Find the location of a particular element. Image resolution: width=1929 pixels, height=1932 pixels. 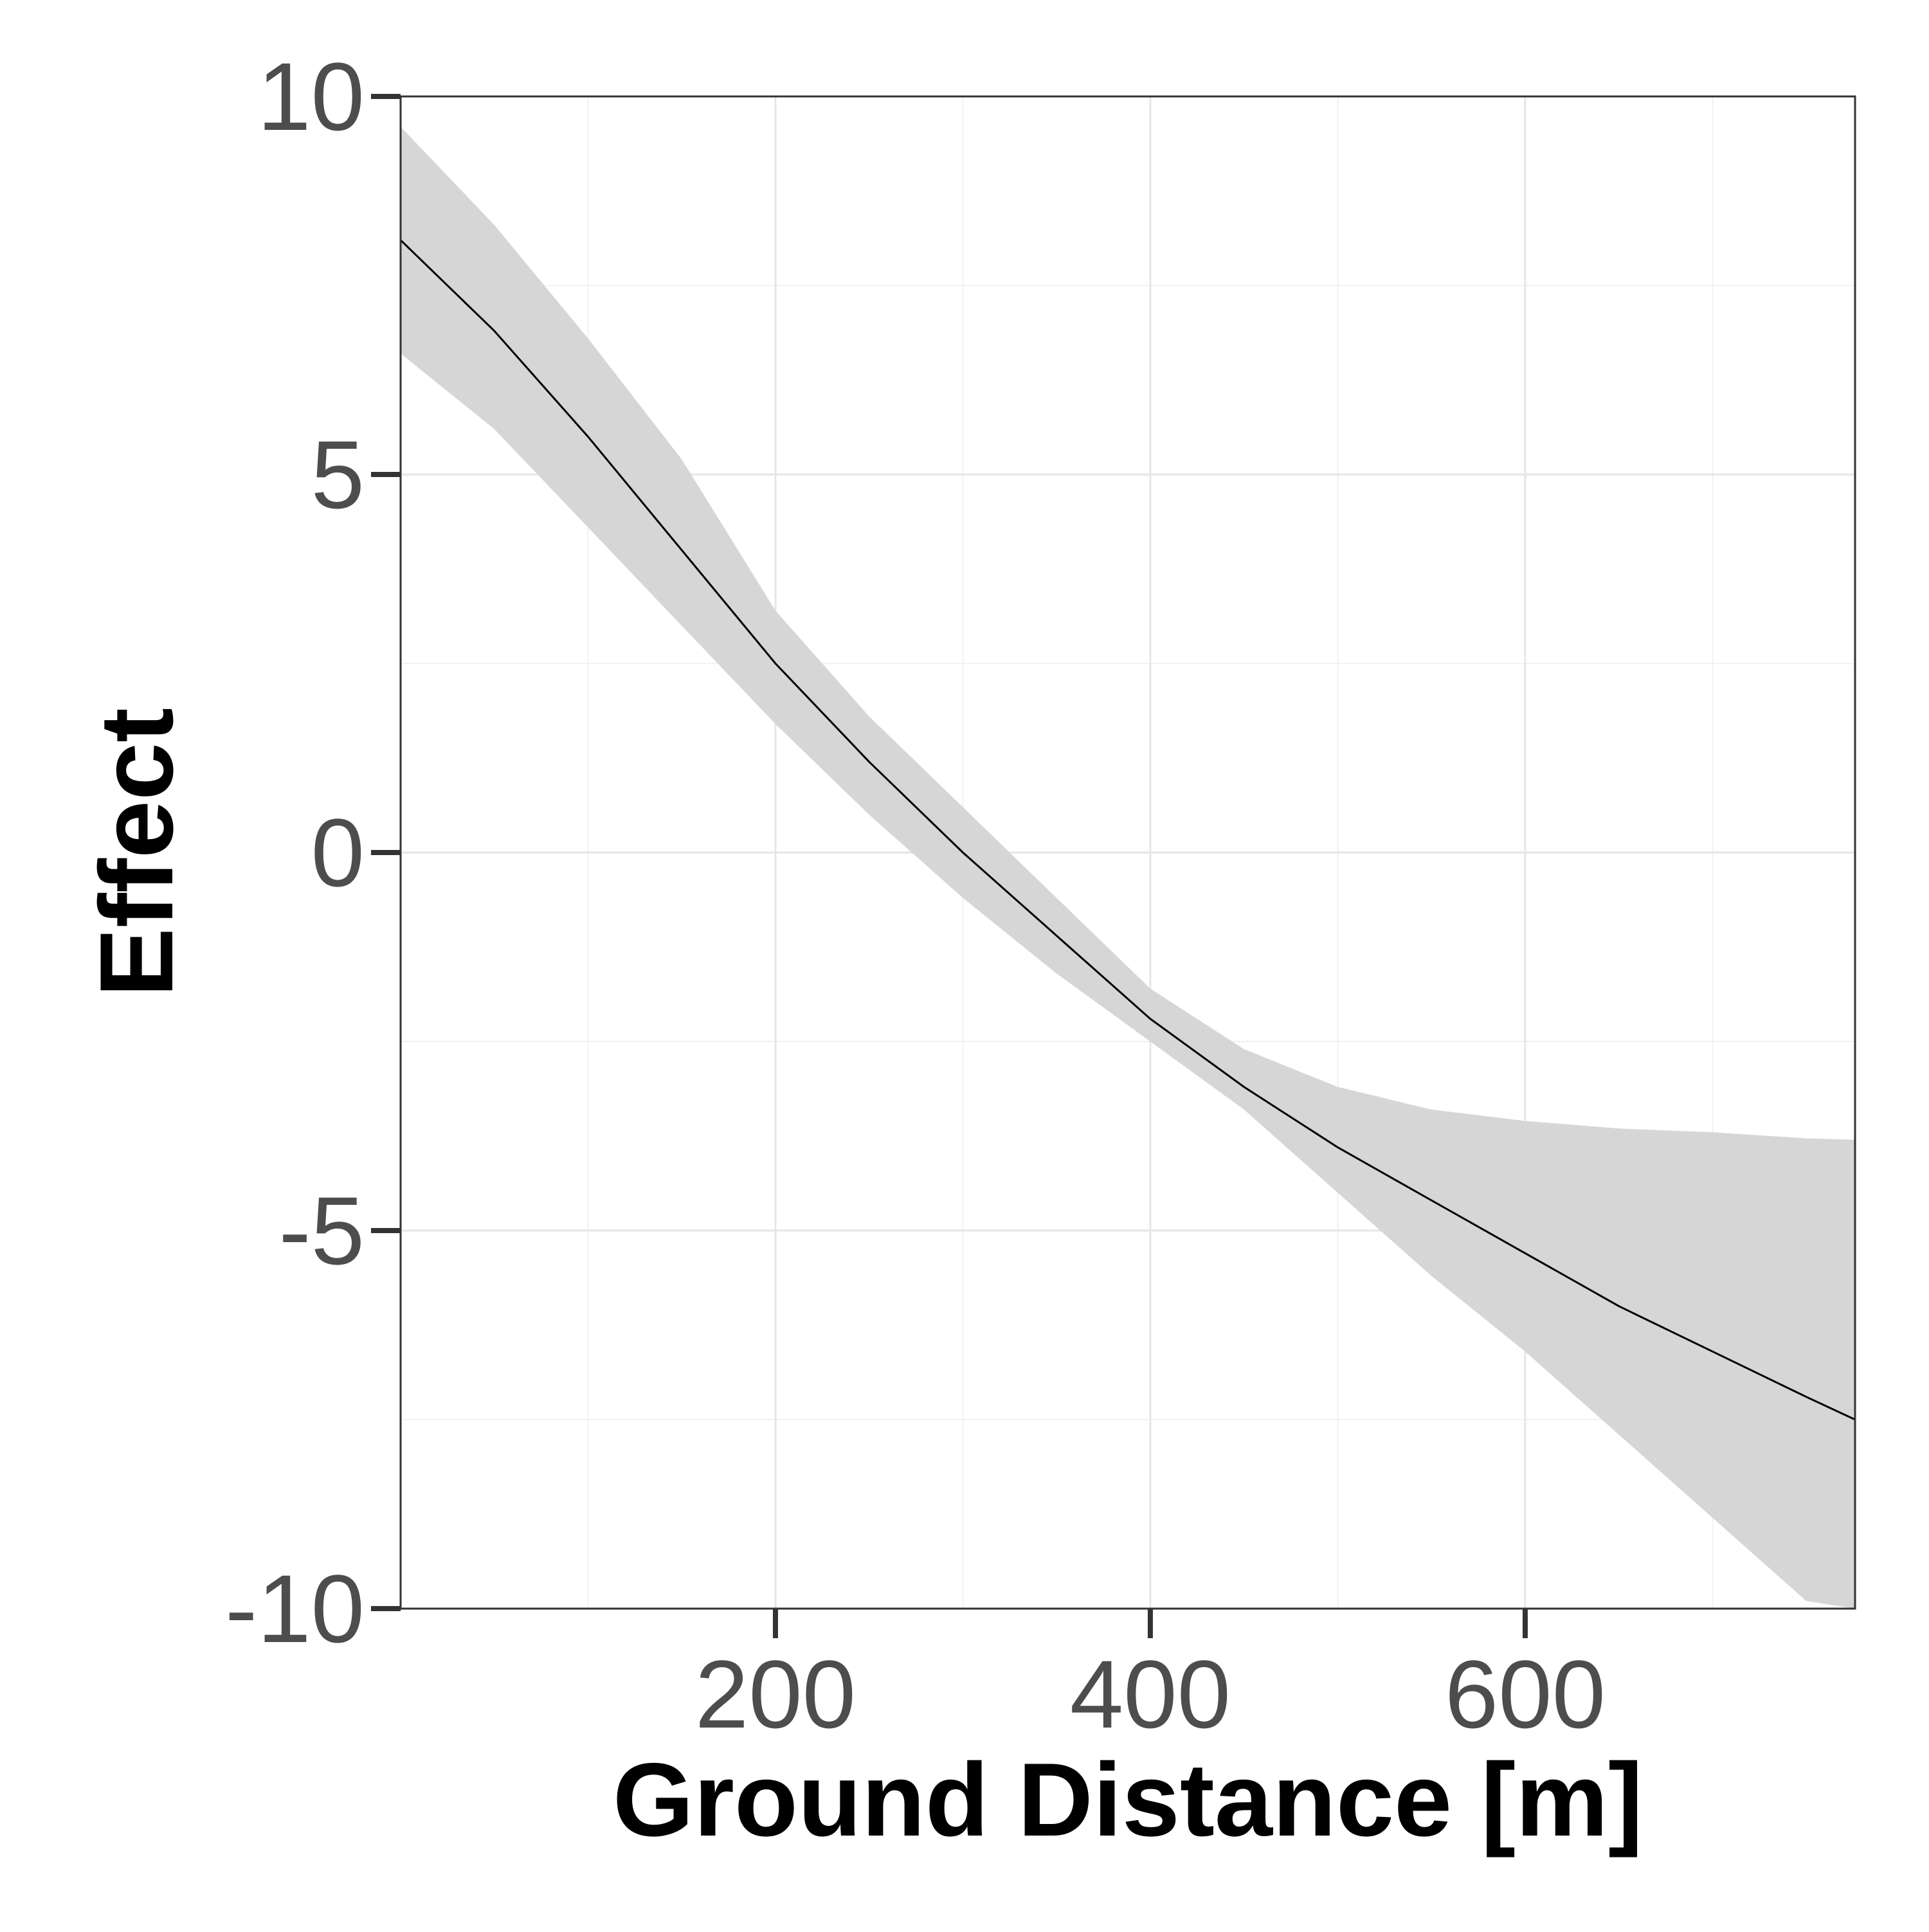

y-tick-label: -5 is located at coordinates (322, 1231).